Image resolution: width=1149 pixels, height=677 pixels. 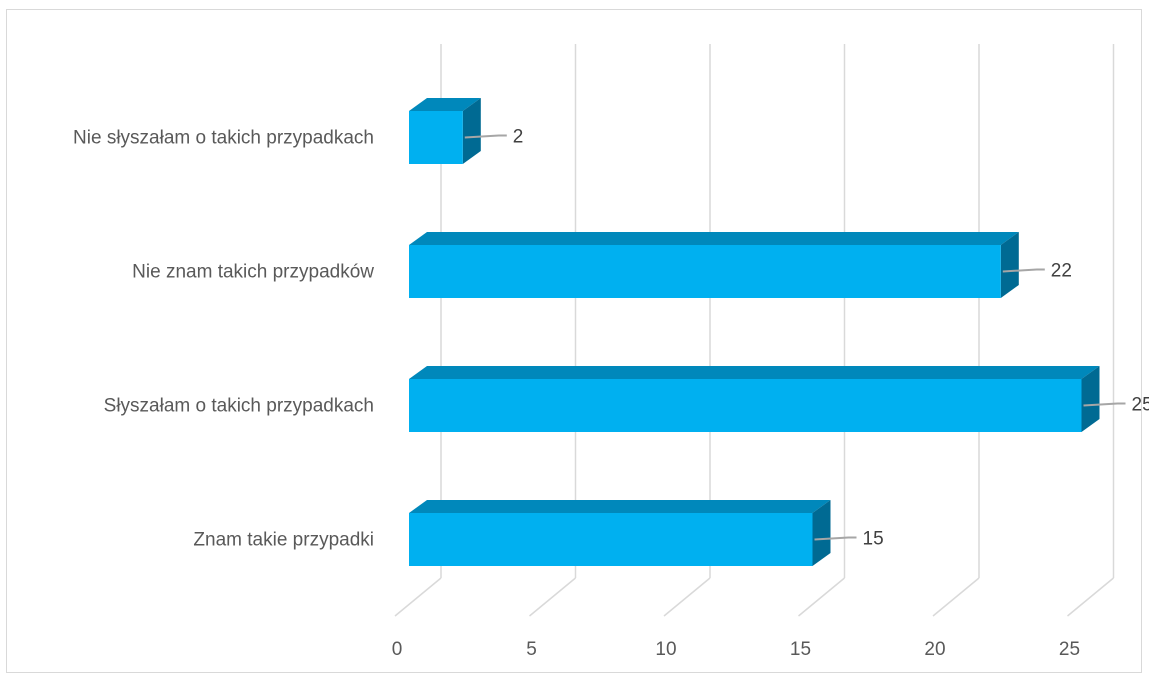 I want to click on data-label: 15, so click(x=873, y=539).